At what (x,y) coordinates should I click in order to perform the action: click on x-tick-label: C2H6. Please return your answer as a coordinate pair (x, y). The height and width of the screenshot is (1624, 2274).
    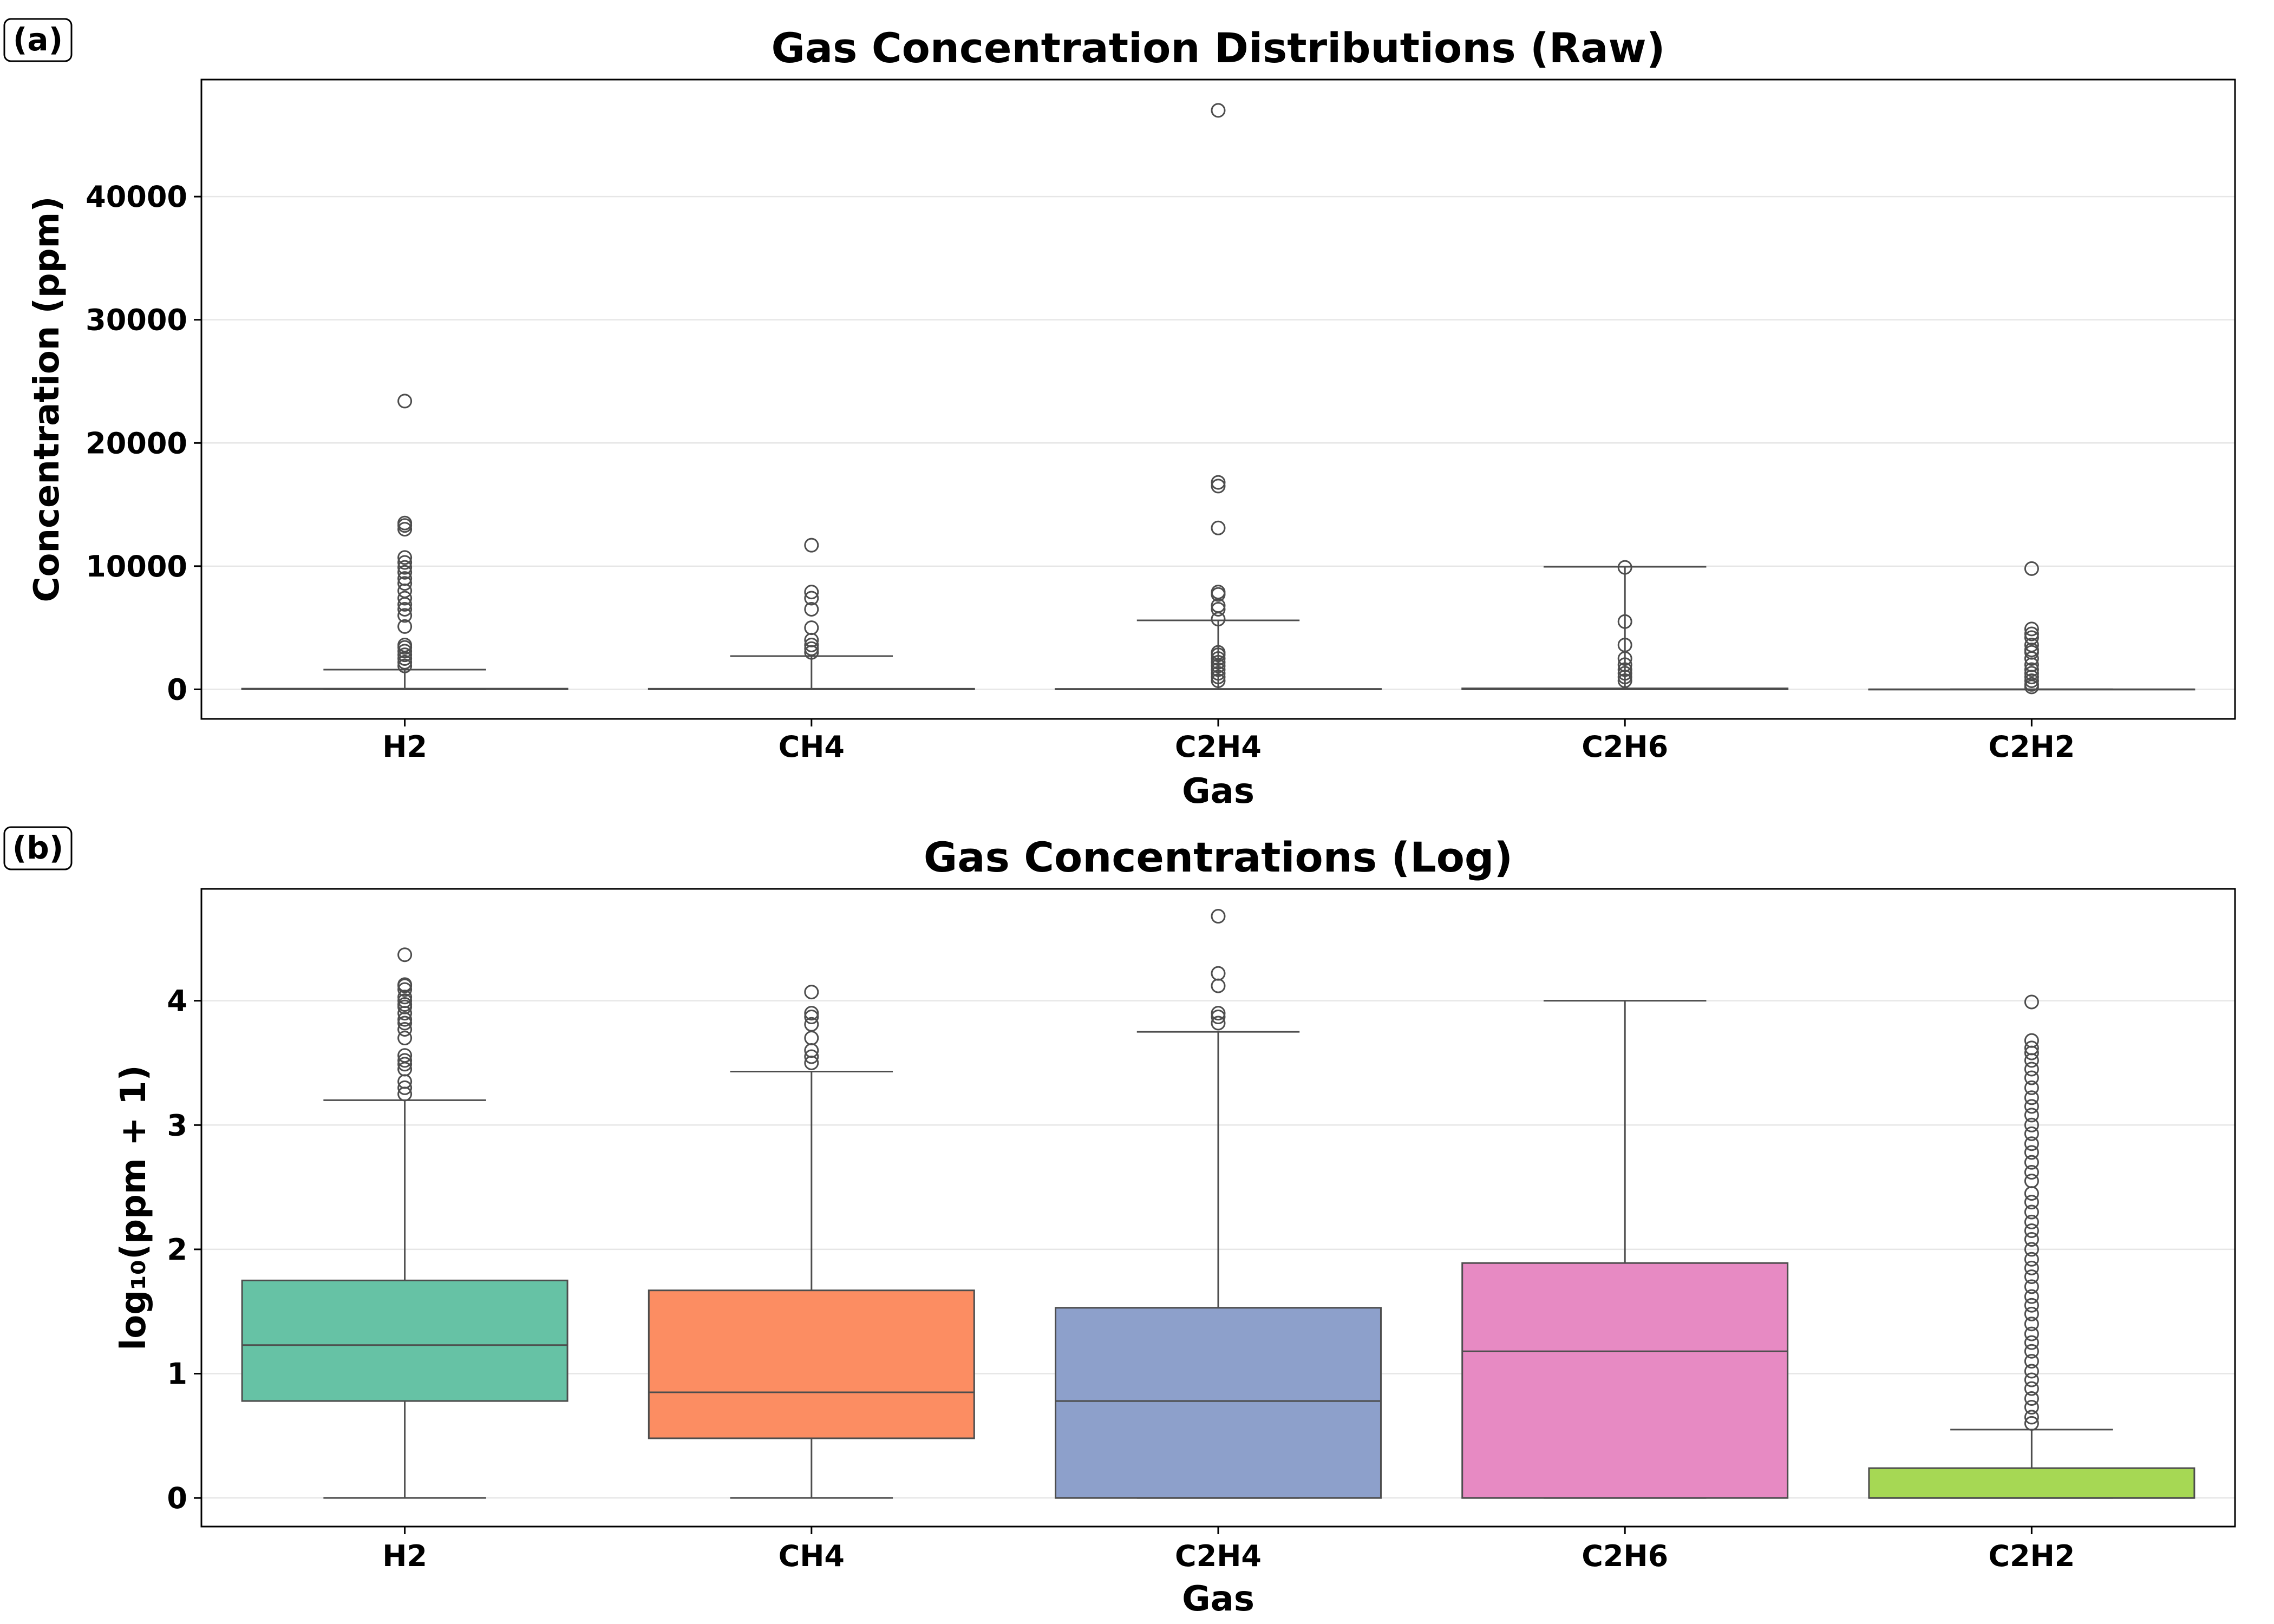
    Looking at the image, I should click on (1625, 747).